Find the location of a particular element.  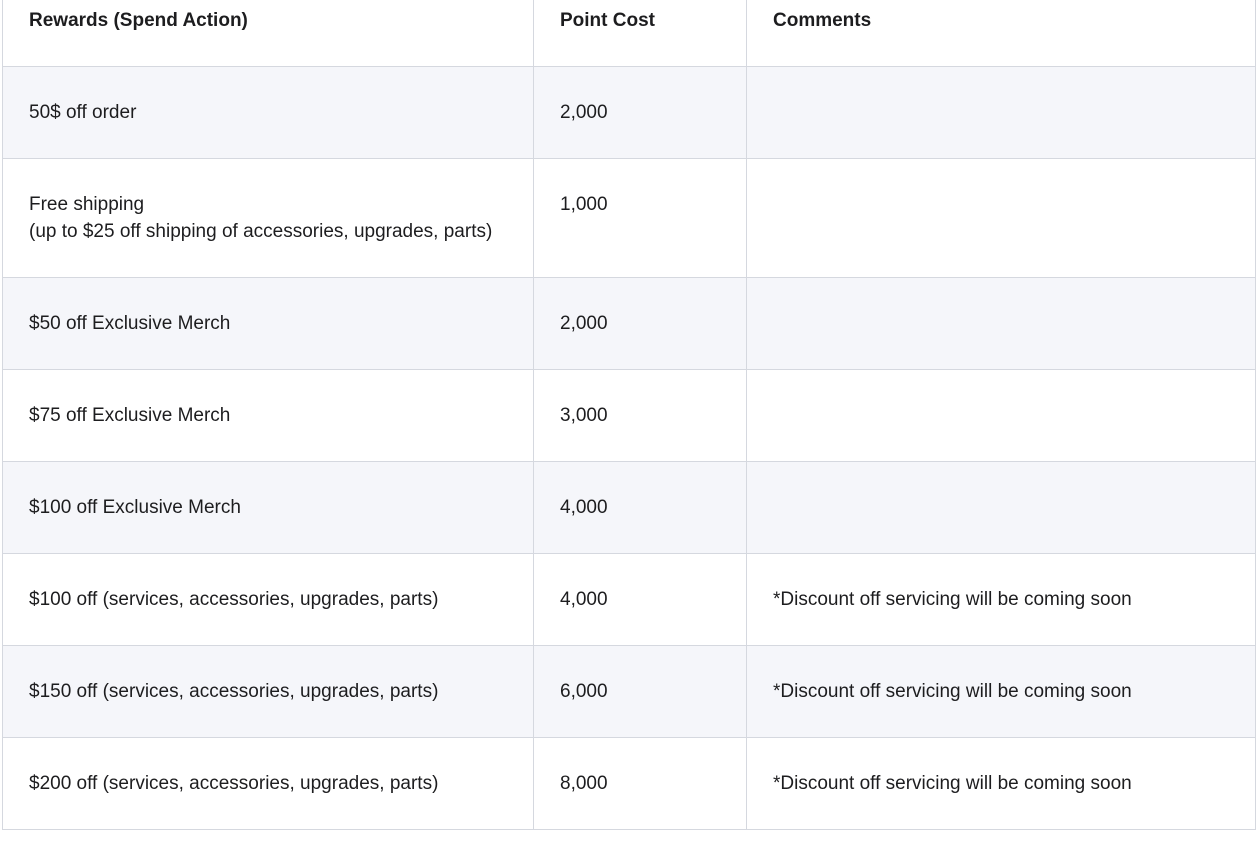

table-row: $100 off Exclusive Merch 4,000 is located at coordinates (629, 507).